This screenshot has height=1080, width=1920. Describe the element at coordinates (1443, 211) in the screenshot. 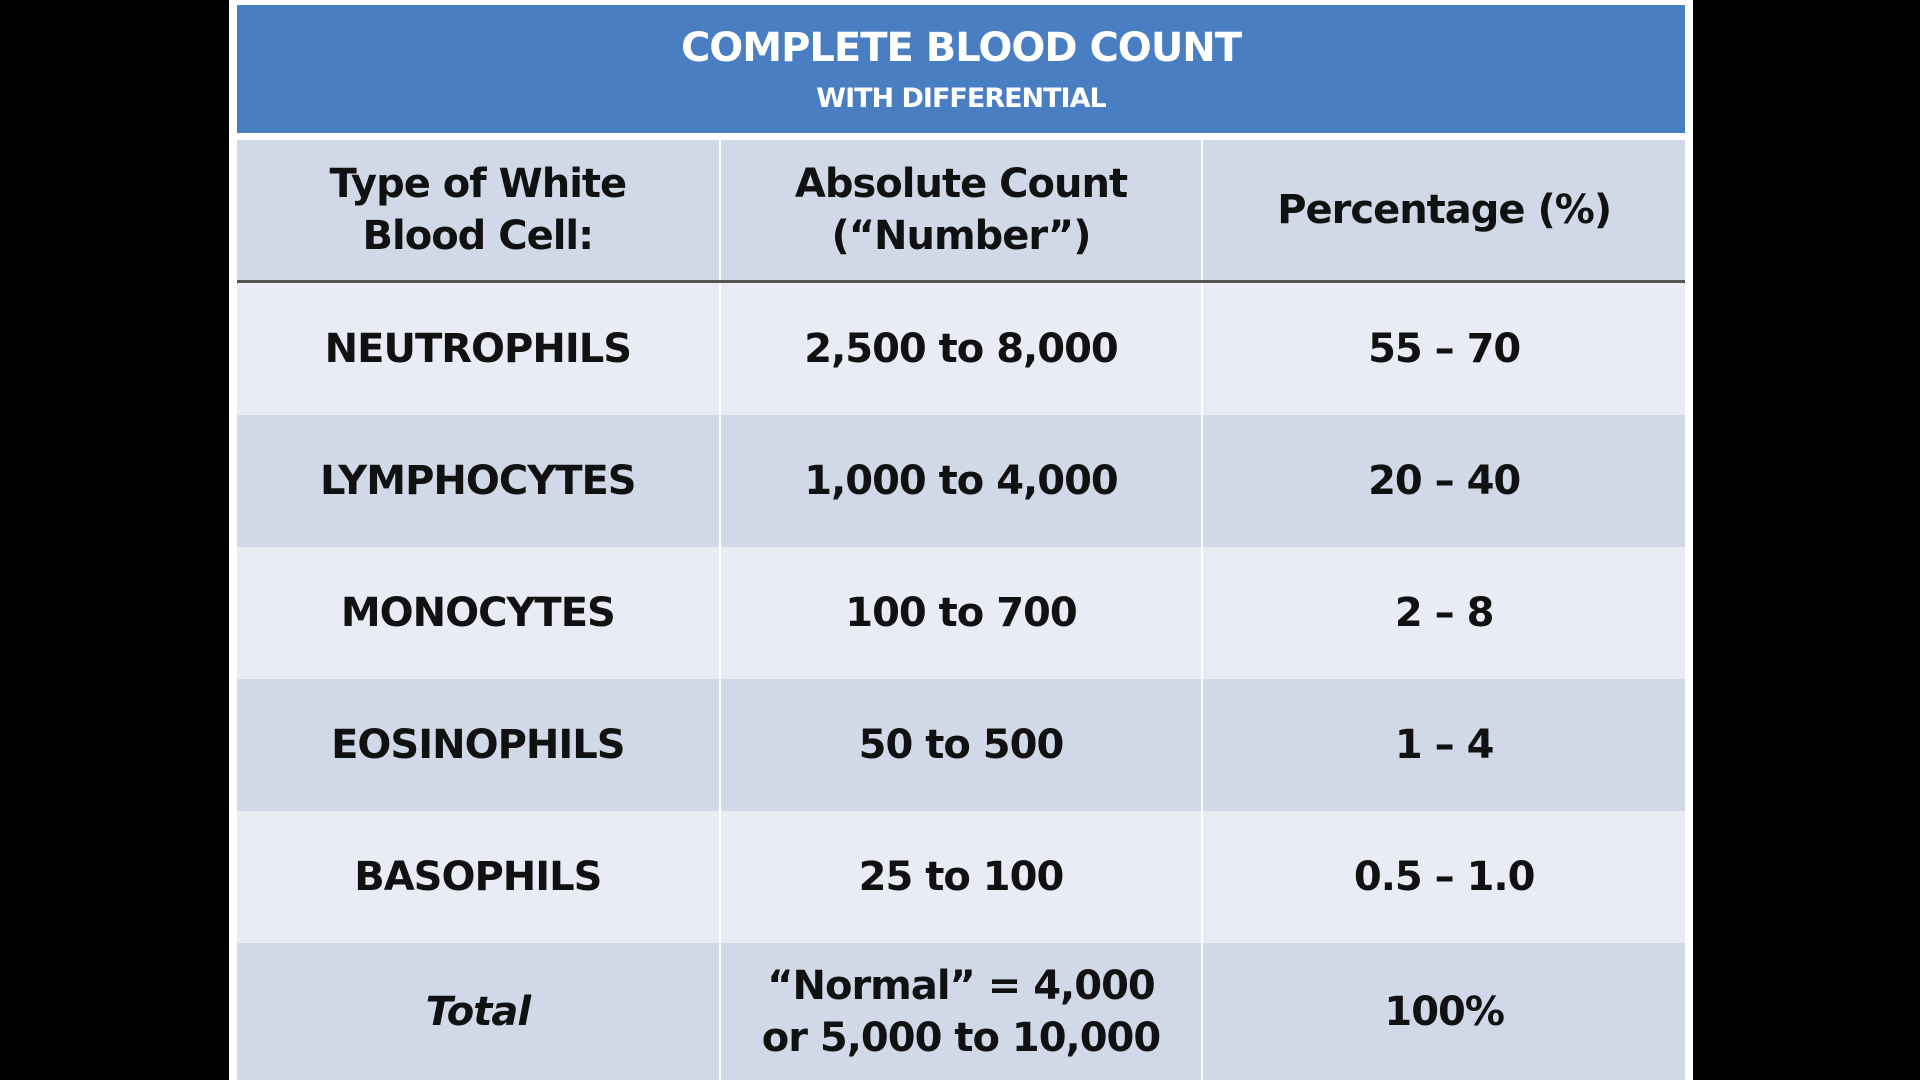

I see `header-percent: Percentage (%)` at that location.